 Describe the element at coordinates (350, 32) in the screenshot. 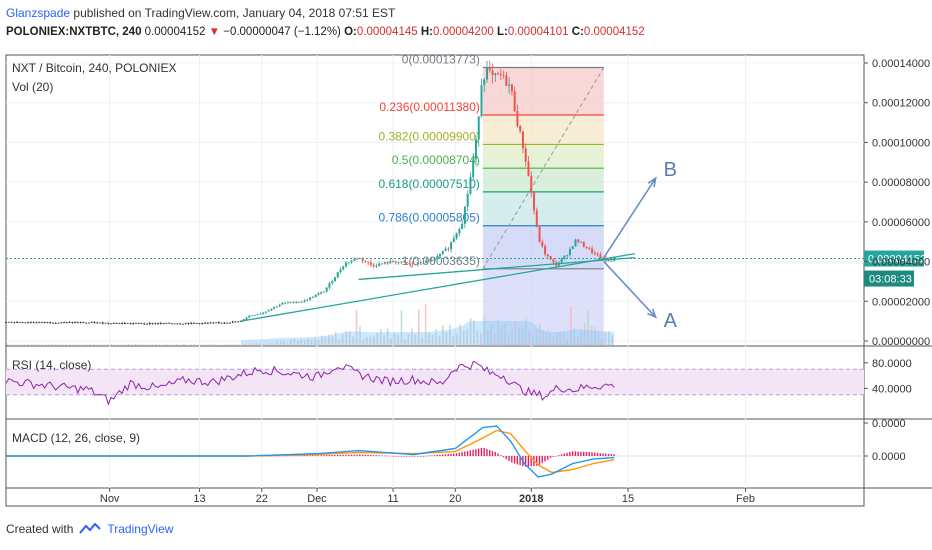

I see `open-label: O:` at that location.